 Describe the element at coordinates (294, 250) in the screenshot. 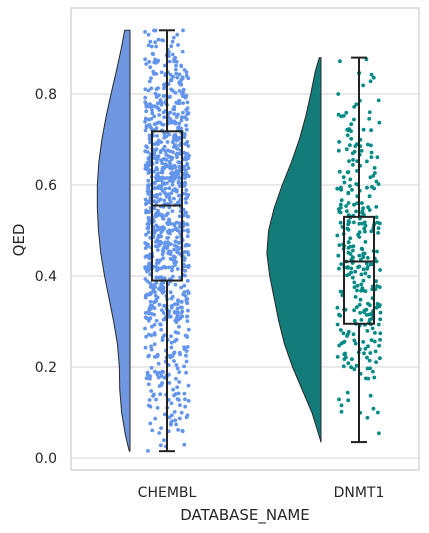

I see `violin-dnmt1` at that location.